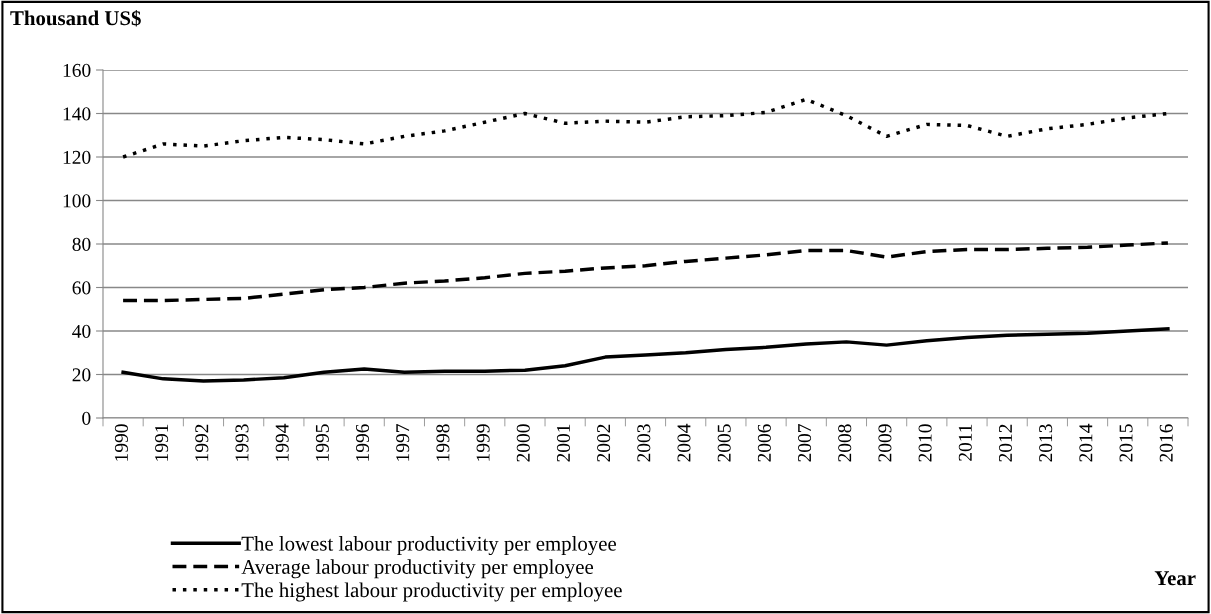 The image size is (1211, 614). I want to click on x-tick-label: 2000, so click(523, 443).